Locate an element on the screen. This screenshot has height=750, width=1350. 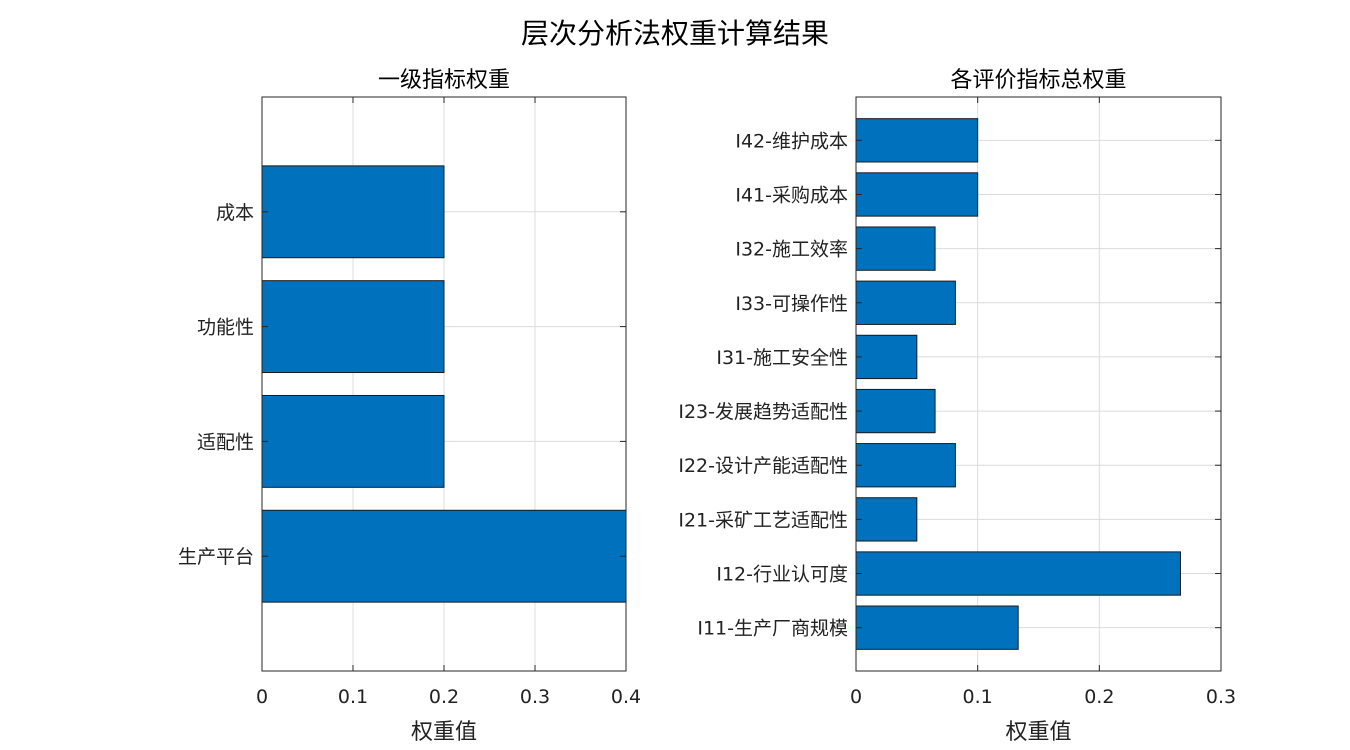
figure-title: 层次分析法权重计算结果 is located at coordinates (674, 33).